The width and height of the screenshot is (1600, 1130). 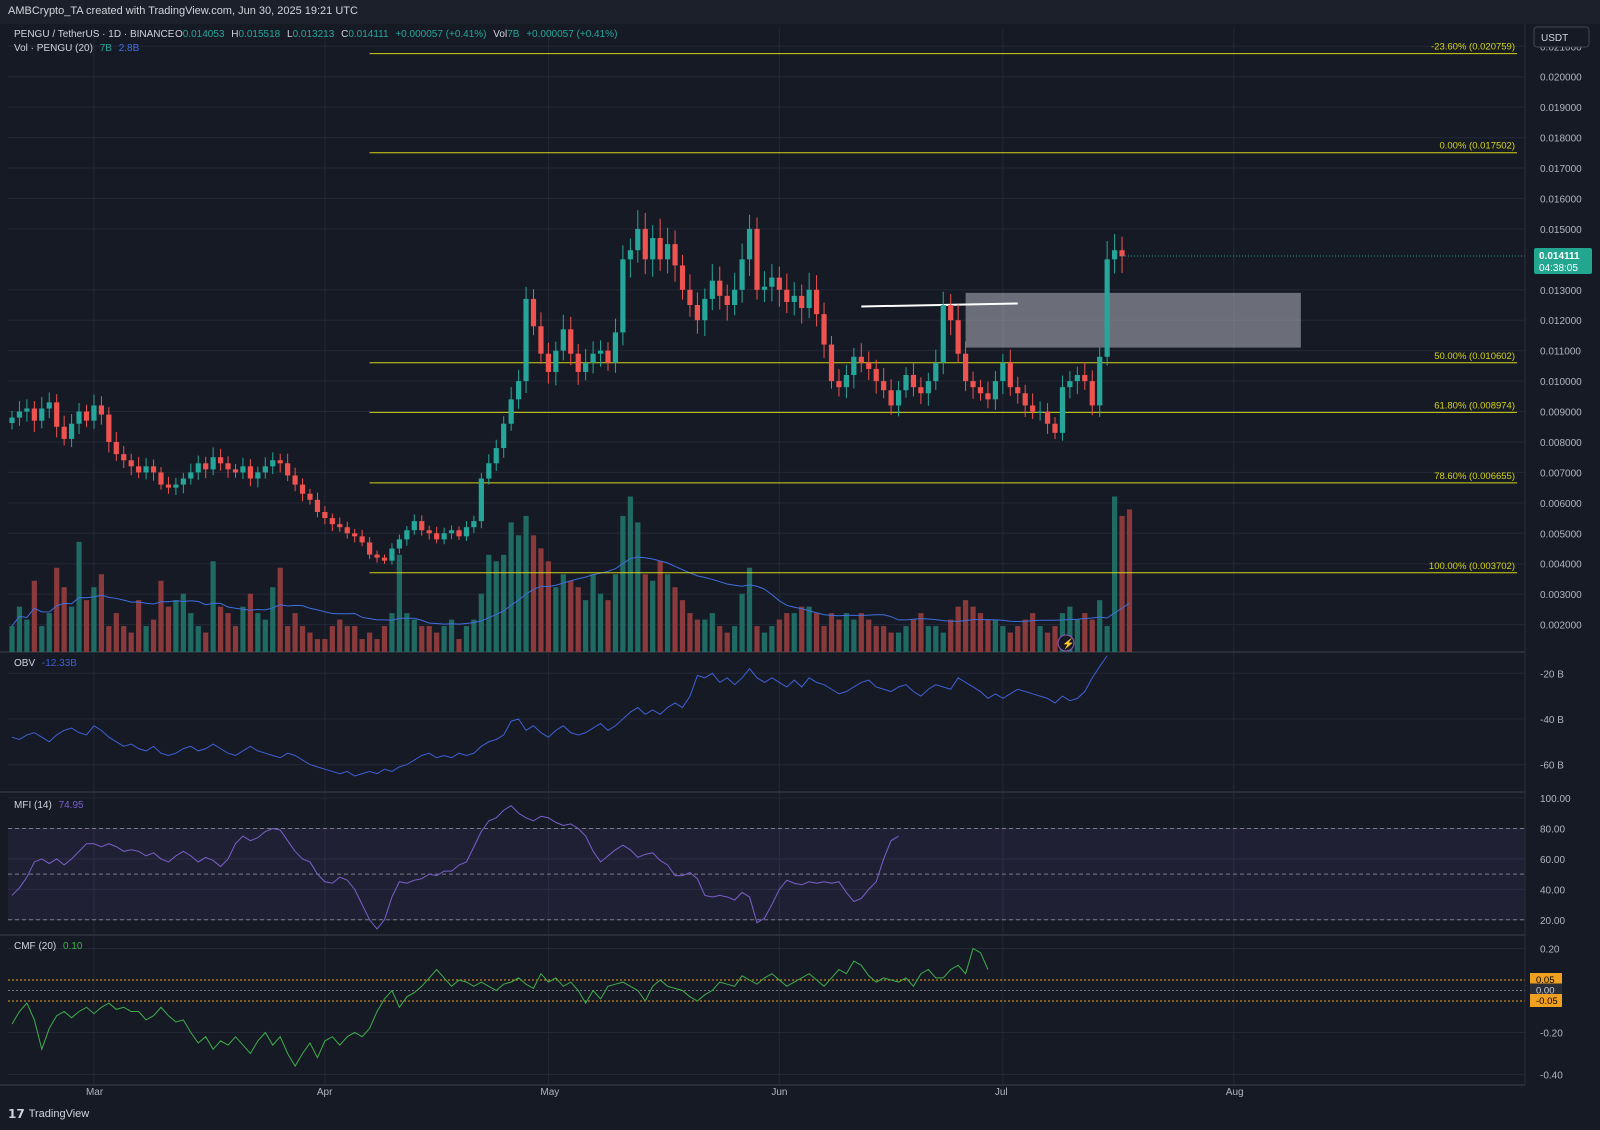 What do you see at coordinates (33, 805) in the screenshot?
I see `mfi-name: MFI (14)` at bounding box center [33, 805].